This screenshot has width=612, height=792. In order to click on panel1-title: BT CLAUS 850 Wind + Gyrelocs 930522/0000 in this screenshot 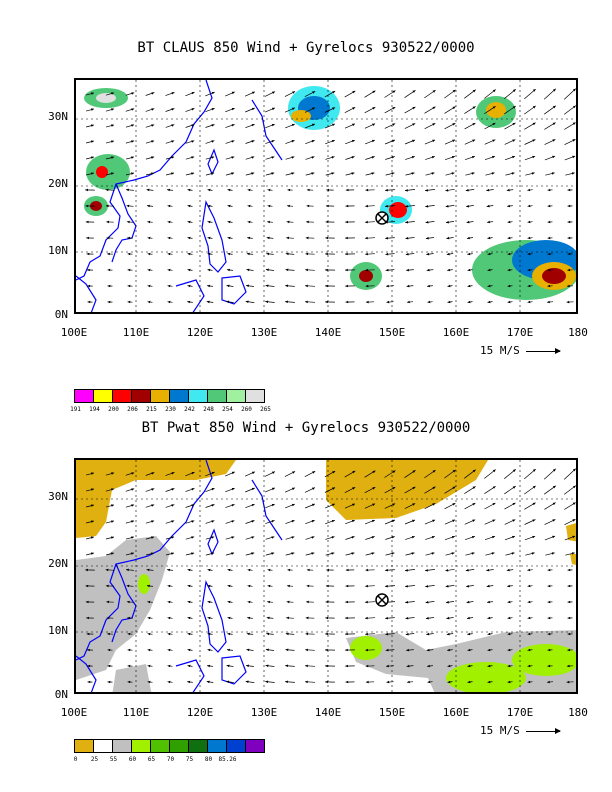, I will do `click(306, 48)`.